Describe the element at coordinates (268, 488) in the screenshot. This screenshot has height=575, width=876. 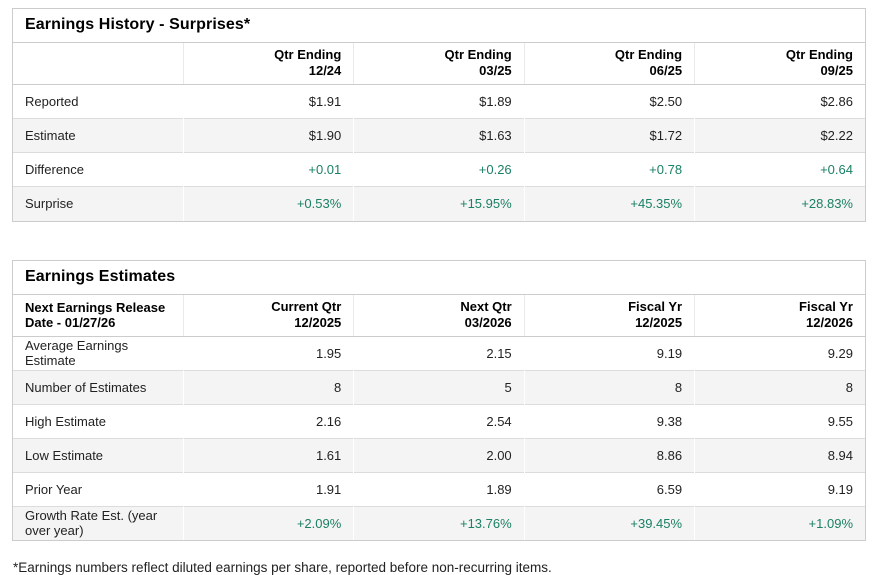
I see `cell-value: 1.91` at that location.